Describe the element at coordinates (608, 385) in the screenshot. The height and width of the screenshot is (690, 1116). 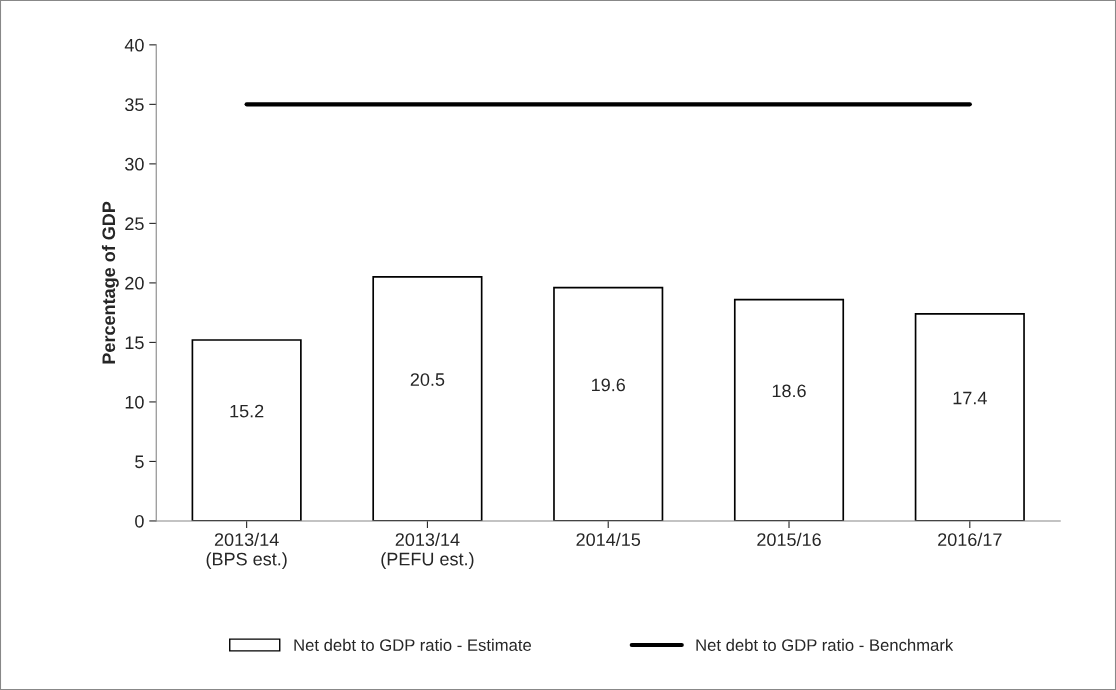
I see `data-label: 19.6` at that location.